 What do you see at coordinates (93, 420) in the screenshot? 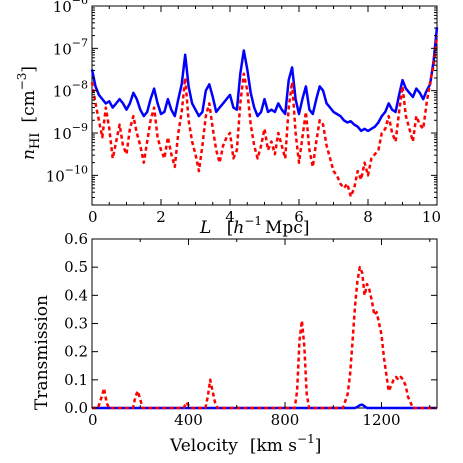
I see `bottom-x-tick-label: 0` at bounding box center [93, 420].